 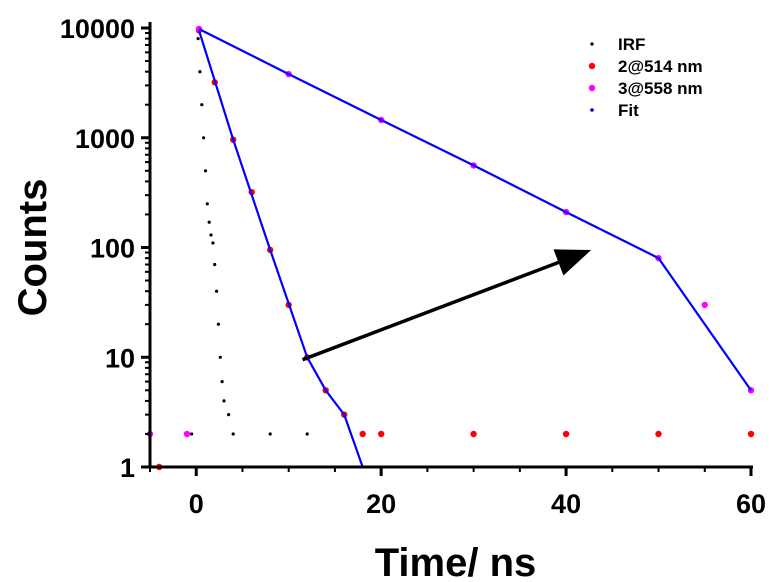 I want to click on legend-label-irf: IRF, so click(x=631, y=44).